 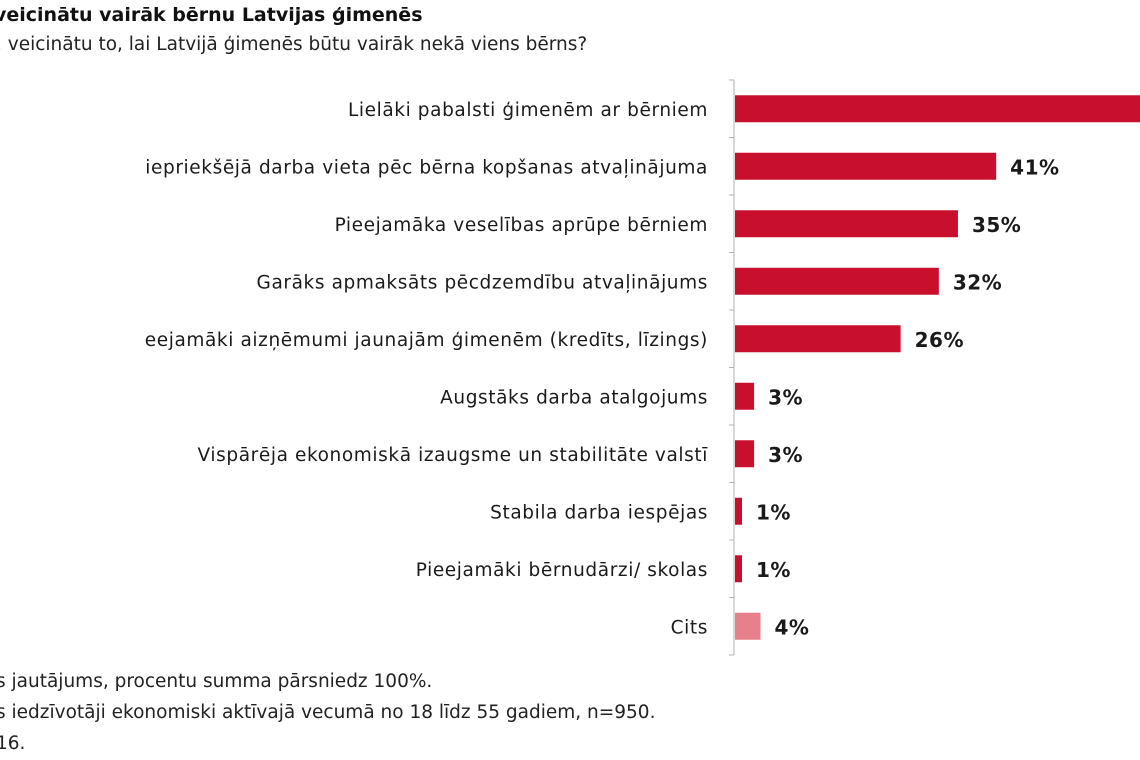 What do you see at coordinates (1034, 167) in the screenshot?
I see `data-label: 41%` at bounding box center [1034, 167].